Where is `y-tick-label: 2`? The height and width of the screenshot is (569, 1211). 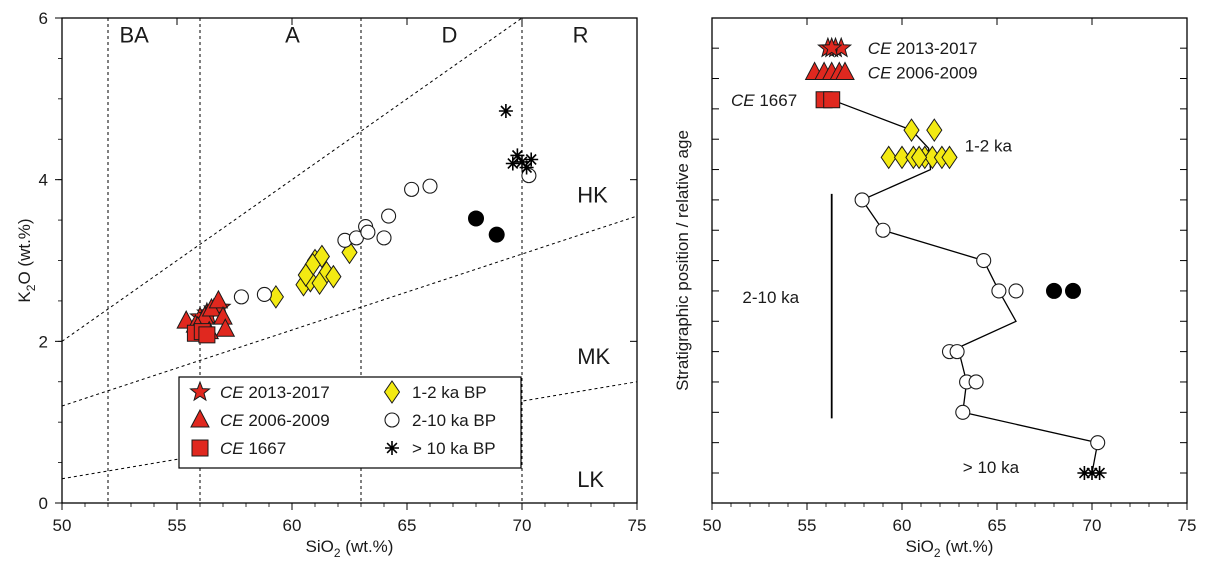 y-tick-label: 2 is located at coordinates (43, 341).